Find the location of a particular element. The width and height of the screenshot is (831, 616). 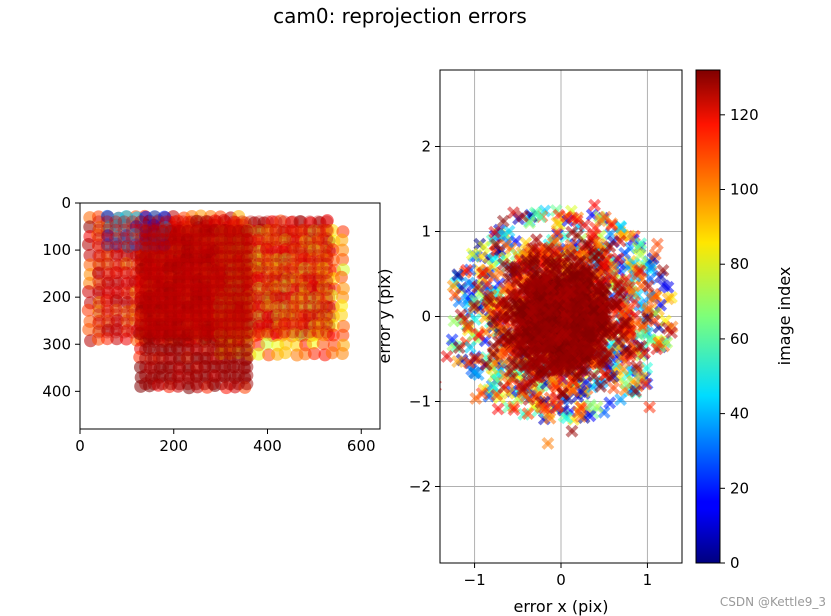

left-y-tick-label: 400 is located at coordinates (56, 391).